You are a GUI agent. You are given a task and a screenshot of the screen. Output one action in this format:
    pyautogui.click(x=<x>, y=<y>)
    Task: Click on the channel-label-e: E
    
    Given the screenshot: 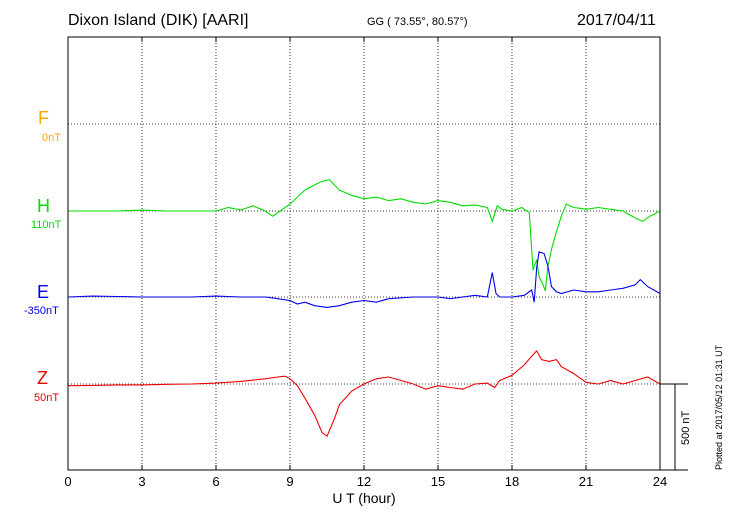 What is the action you would take?
    pyautogui.click(x=43, y=292)
    